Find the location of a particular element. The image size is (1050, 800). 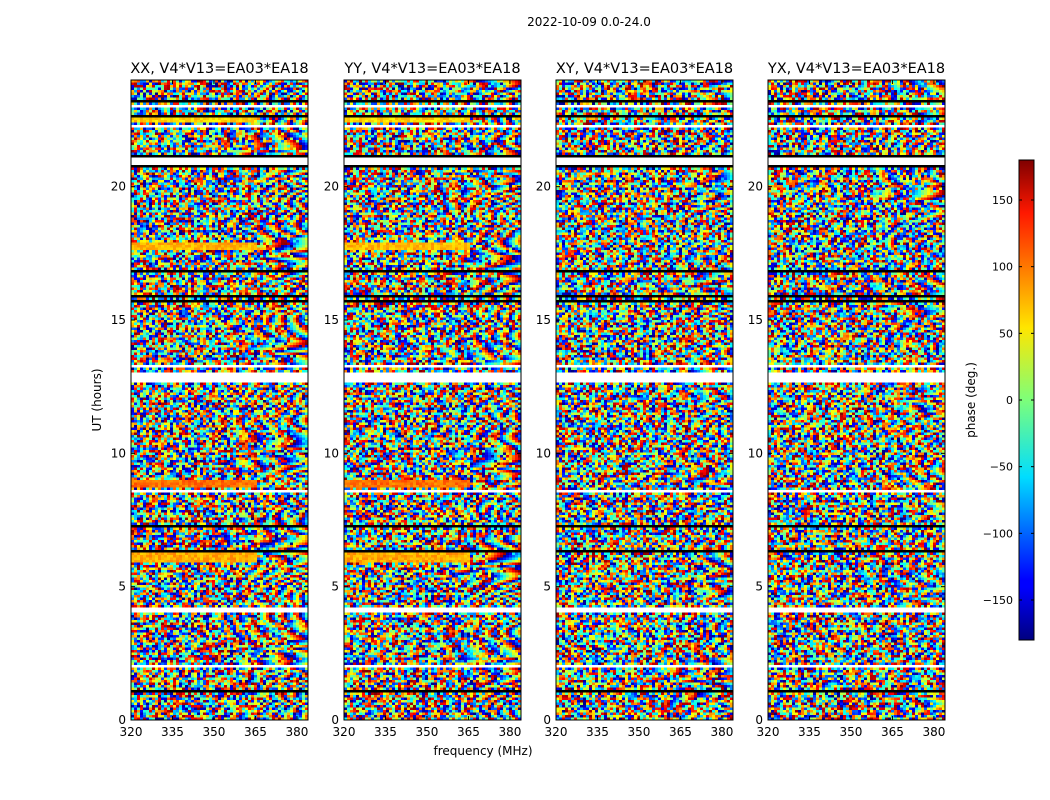

colorbar-tick-label: 50 is located at coordinates (1006, 333).